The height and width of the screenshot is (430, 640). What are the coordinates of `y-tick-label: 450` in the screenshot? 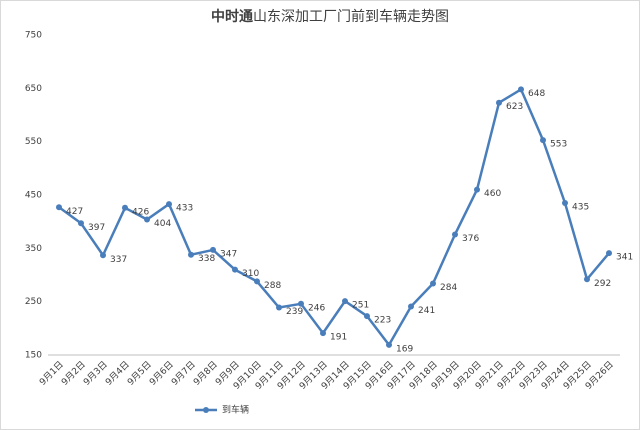 It's located at (33, 196).